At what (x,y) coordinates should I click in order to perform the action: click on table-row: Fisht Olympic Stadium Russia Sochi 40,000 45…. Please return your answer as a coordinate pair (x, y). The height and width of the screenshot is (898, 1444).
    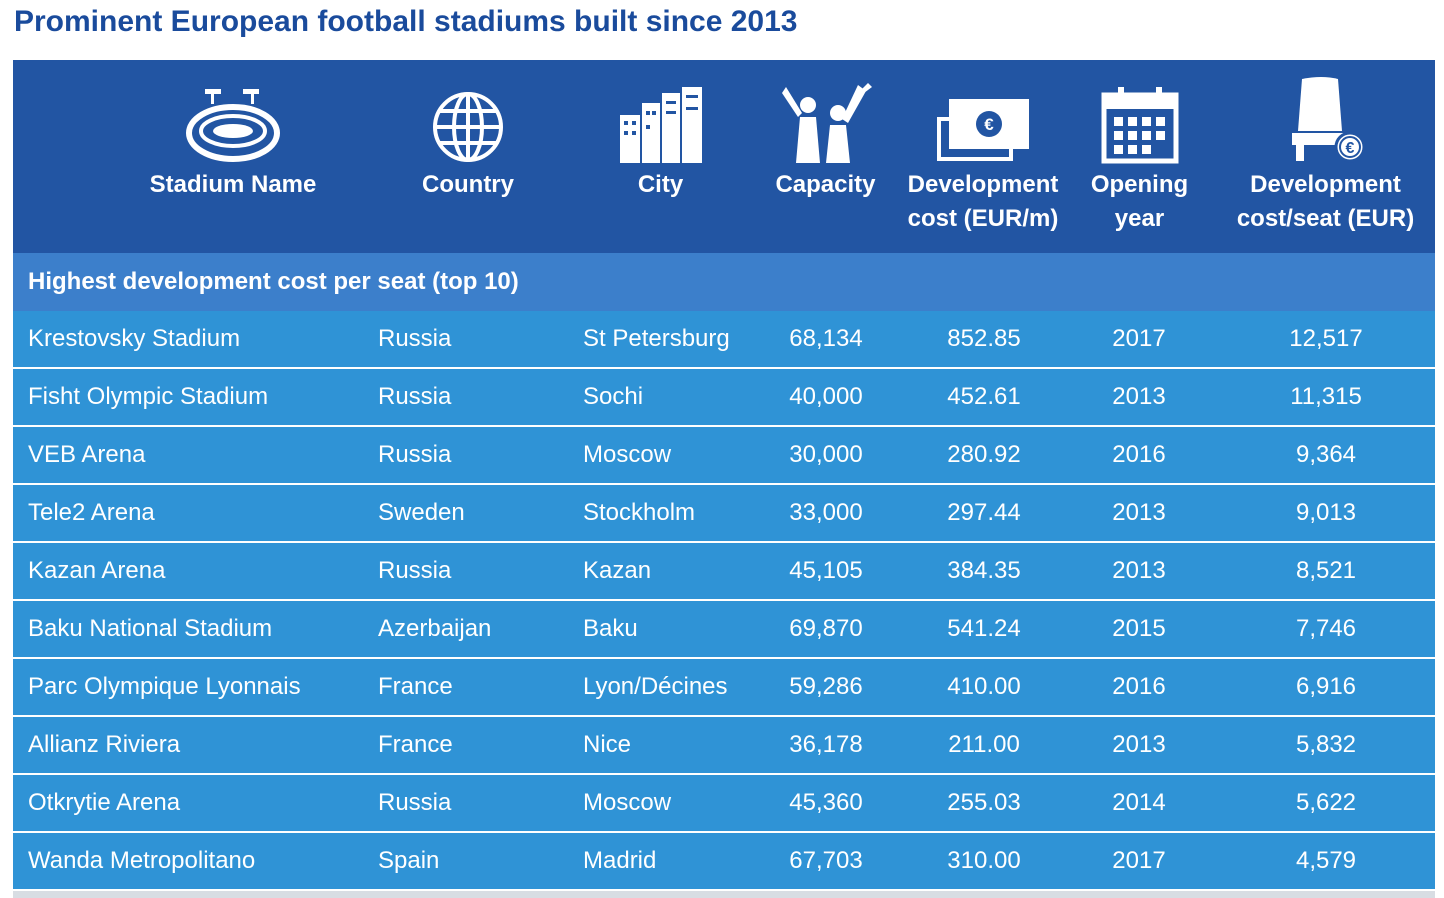
    Looking at the image, I should click on (724, 397).